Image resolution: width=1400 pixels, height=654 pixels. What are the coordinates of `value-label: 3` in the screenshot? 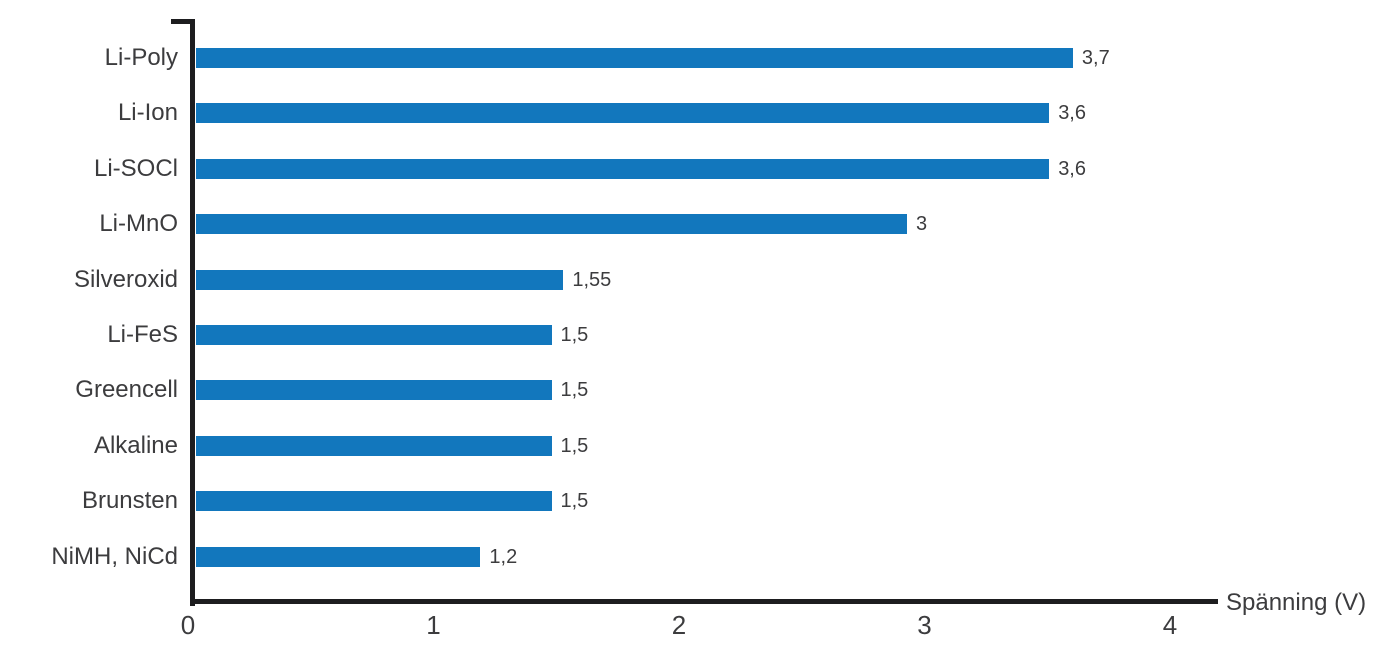 It's located at (922, 224).